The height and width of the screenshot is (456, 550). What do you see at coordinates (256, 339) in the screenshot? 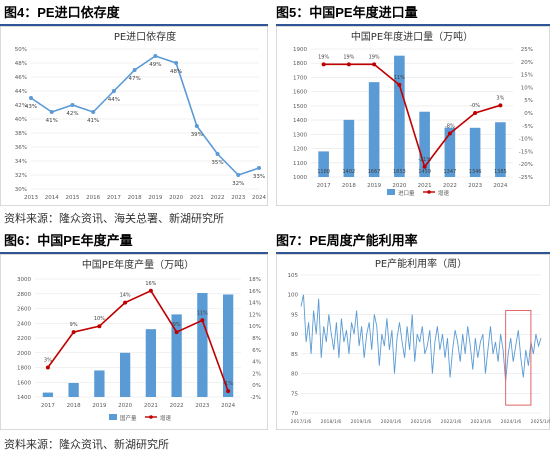
I see `y-right-tick-label: 8%` at bounding box center [256, 339].